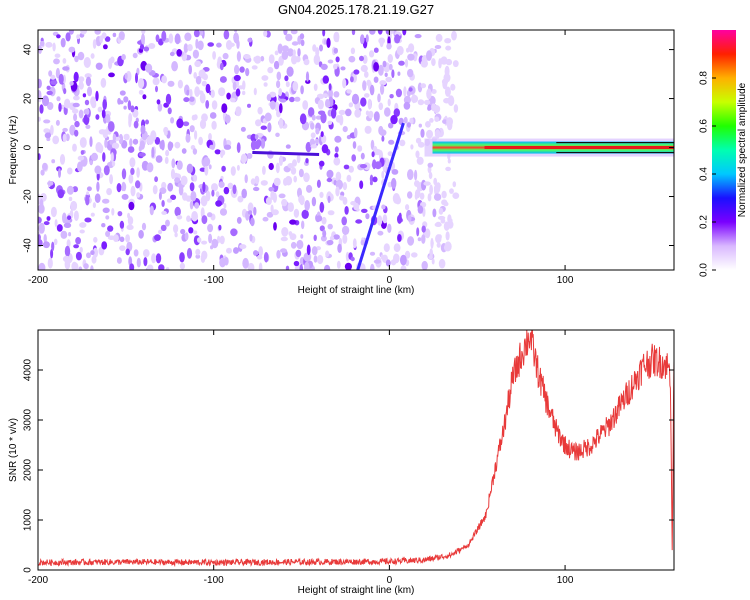 The image size is (750, 600). Describe the element at coordinates (28, 147) in the screenshot. I see `y-tick-label: 0` at that location.